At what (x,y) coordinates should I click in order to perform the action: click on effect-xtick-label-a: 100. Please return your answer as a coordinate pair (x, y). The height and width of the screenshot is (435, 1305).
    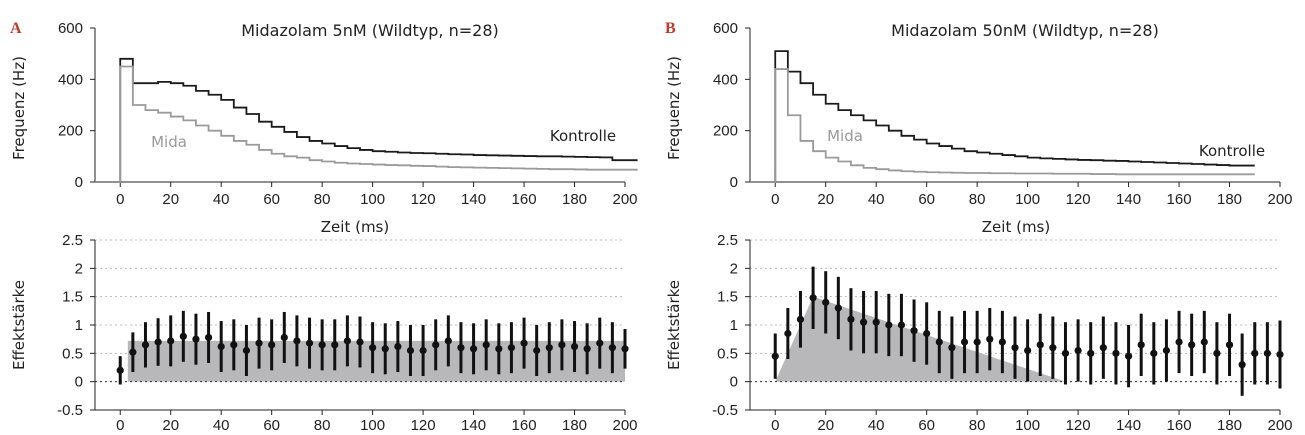
    Looking at the image, I should click on (372, 425).